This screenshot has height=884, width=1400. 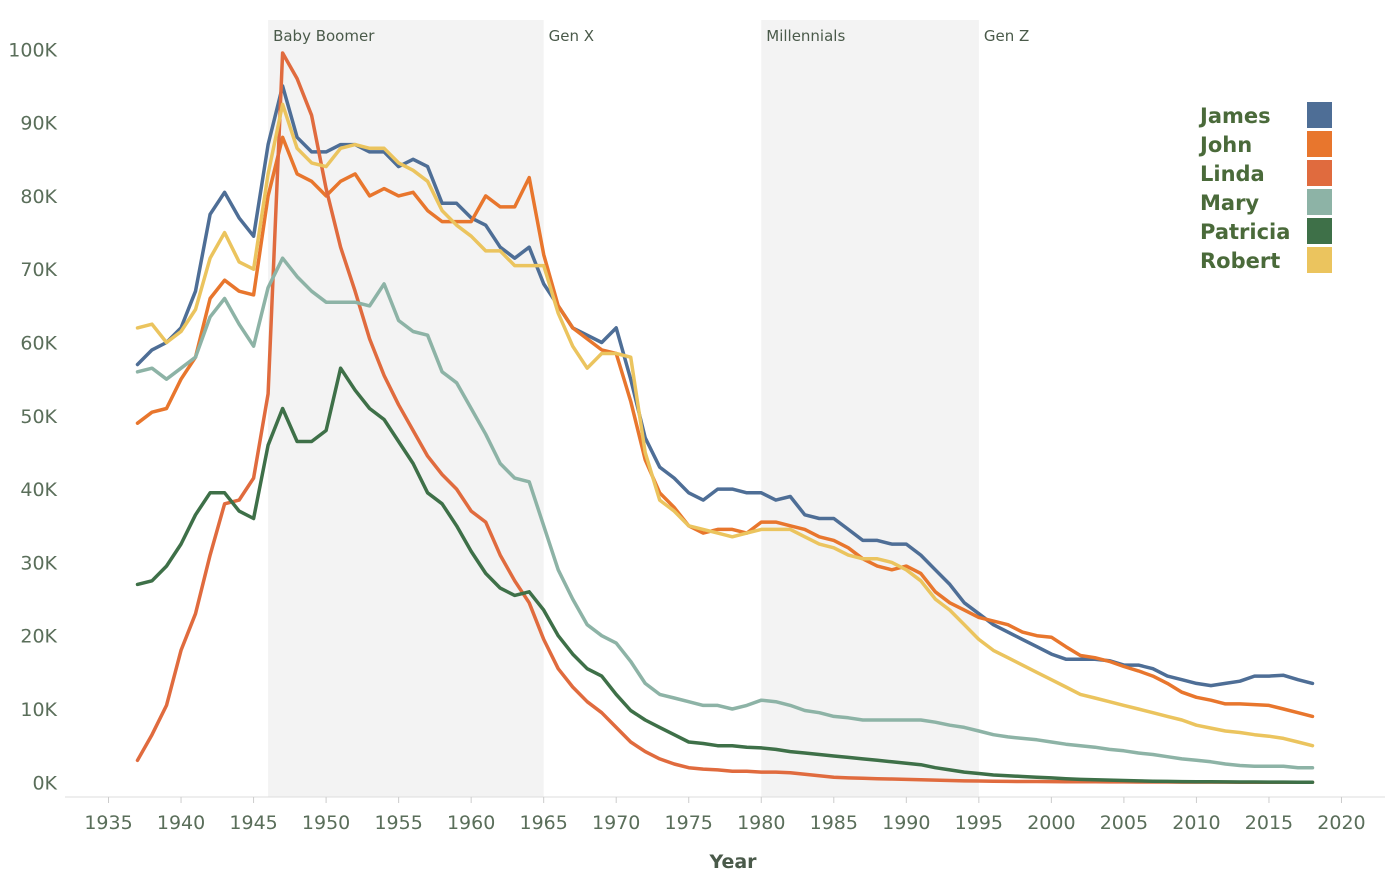 I want to click on y-tick-label: 50K, so click(x=38, y=417).